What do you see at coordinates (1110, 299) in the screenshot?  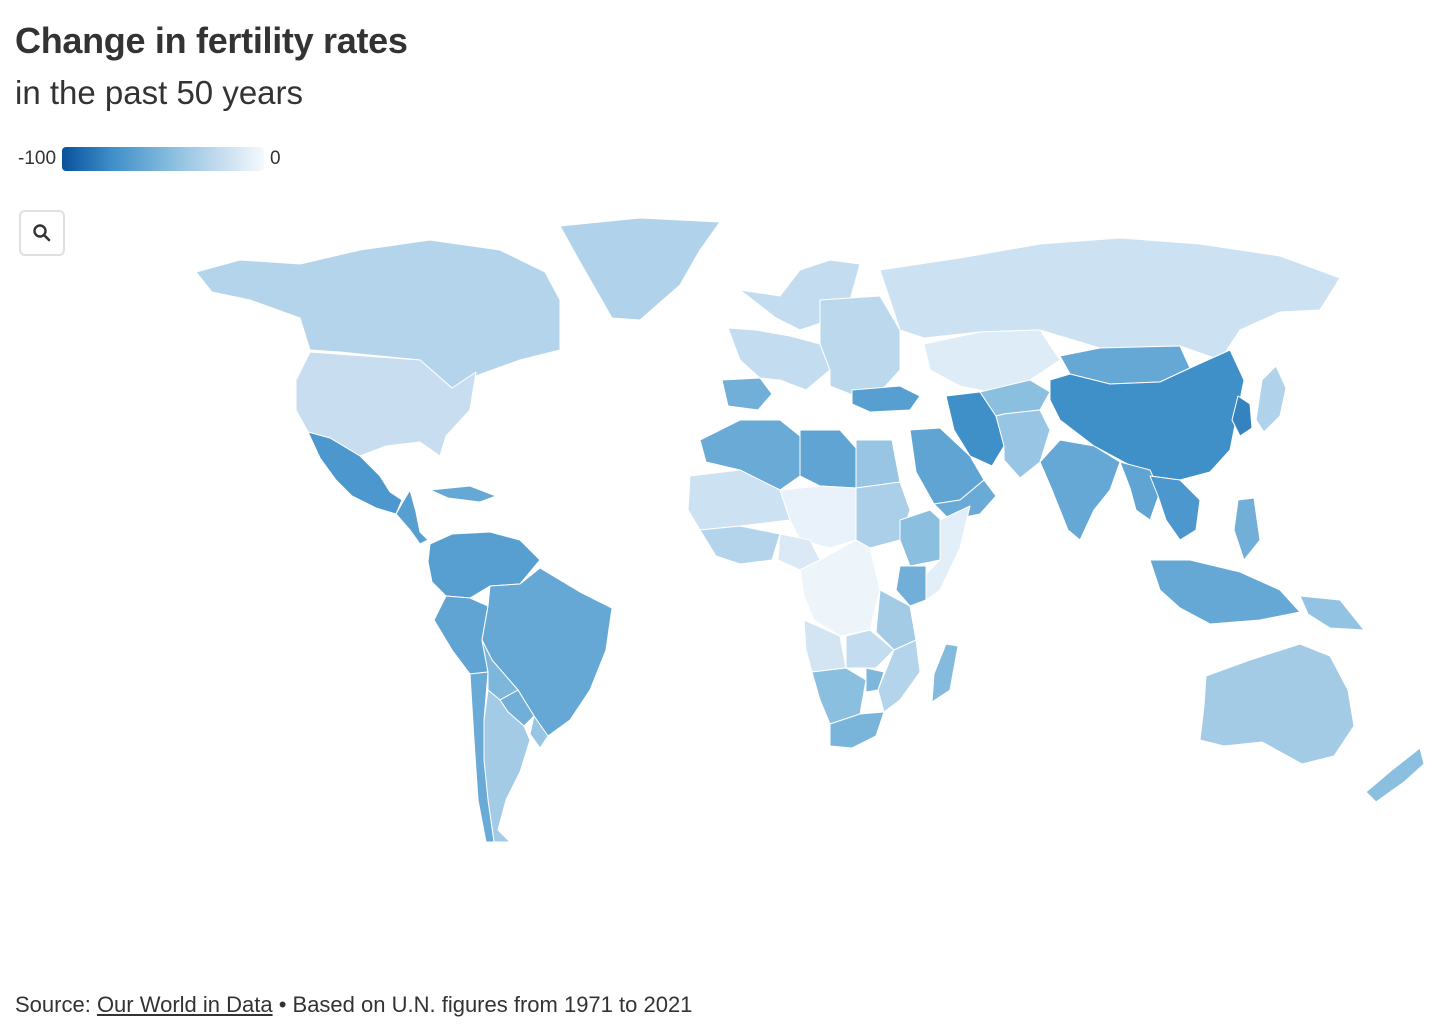 I see `region-russia: Russia: -18` at bounding box center [1110, 299].